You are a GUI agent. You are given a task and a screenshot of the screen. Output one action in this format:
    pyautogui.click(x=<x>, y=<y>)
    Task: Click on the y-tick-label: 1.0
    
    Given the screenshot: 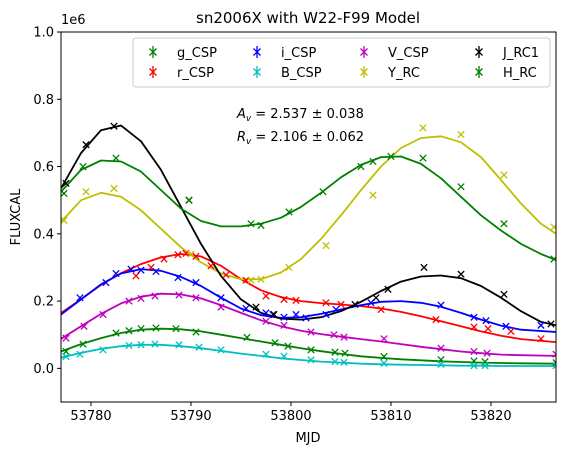 What is the action you would take?
    pyautogui.click(x=43, y=33)
    